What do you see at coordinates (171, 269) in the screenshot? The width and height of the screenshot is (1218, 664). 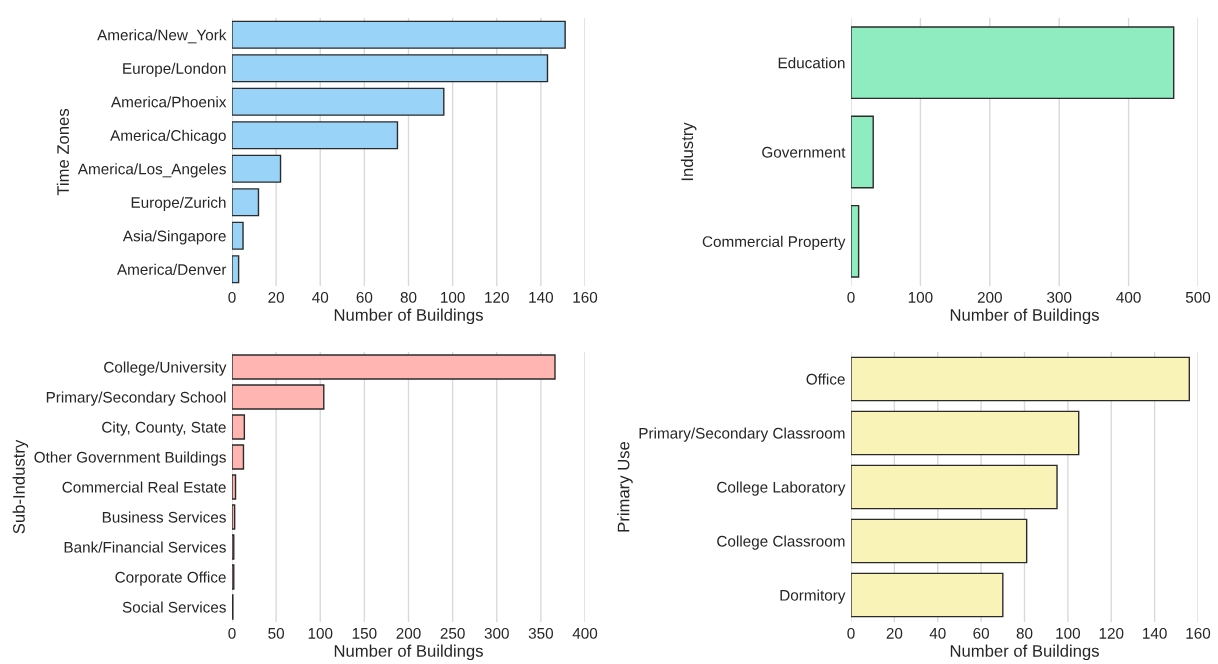 I see `y-tick-label: America/Denver` at bounding box center [171, 269].